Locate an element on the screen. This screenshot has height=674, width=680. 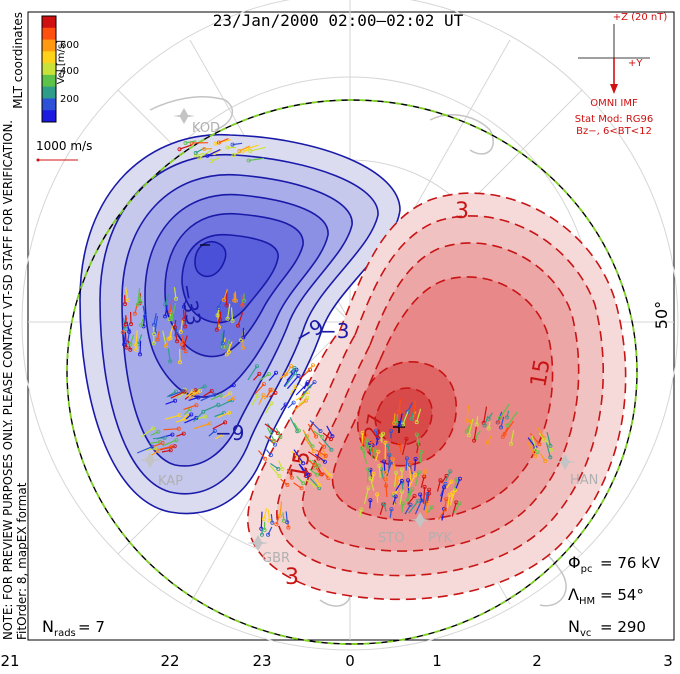
colorbar-swatch is located at coordinates (49, 34).